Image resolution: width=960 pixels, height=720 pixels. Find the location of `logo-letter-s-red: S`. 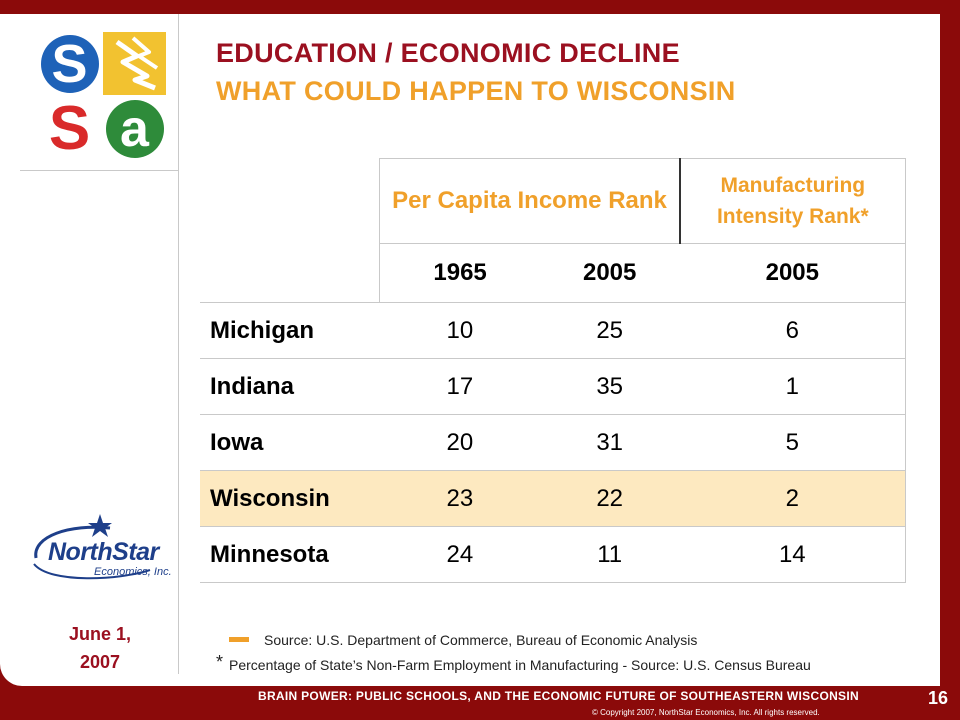

logo-letter-s-red: S is located at coordinates (69, 128).